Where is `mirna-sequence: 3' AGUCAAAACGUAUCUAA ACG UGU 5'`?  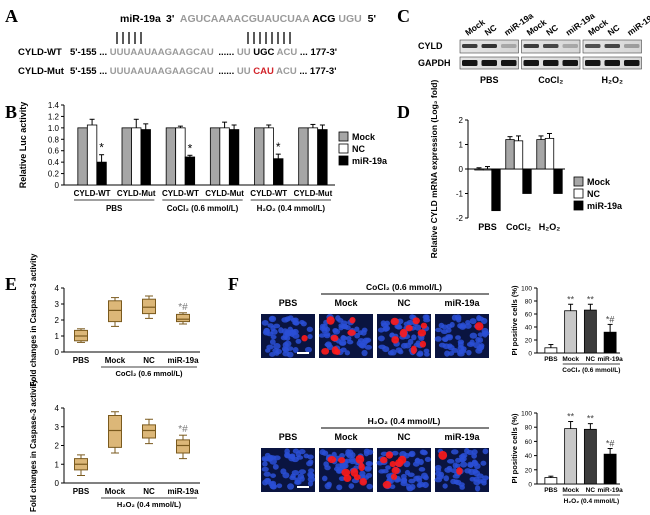 mirna-sequence: 3' AGUCAAAACGUAUCUAA ACG UGU 5' is located at coordinates (271, 19).